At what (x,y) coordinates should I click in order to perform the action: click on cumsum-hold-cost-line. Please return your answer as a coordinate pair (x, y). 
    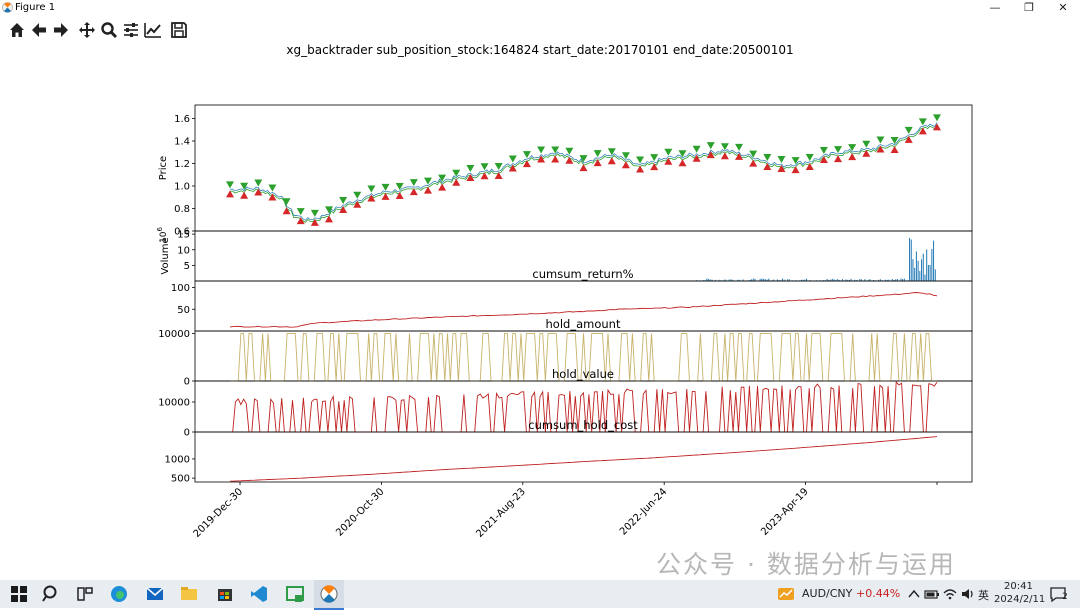
    Looking at the image, I should click on (583, 459).